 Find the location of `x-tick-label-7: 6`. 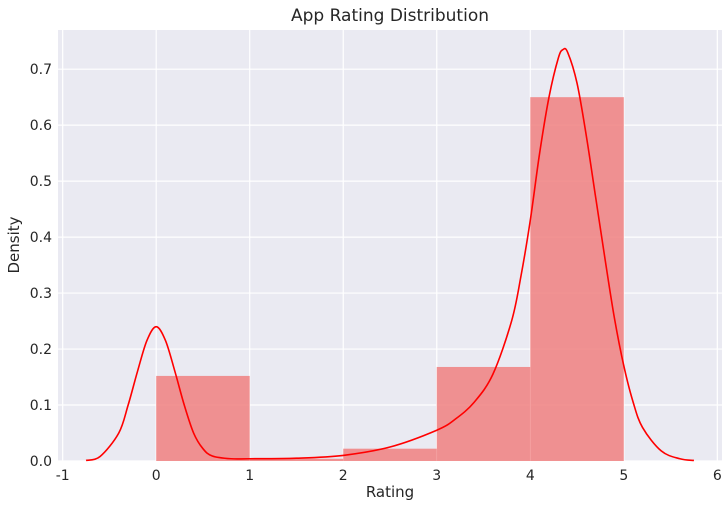

x-tick-label-7: 6 is located at coordinates (717, 476).